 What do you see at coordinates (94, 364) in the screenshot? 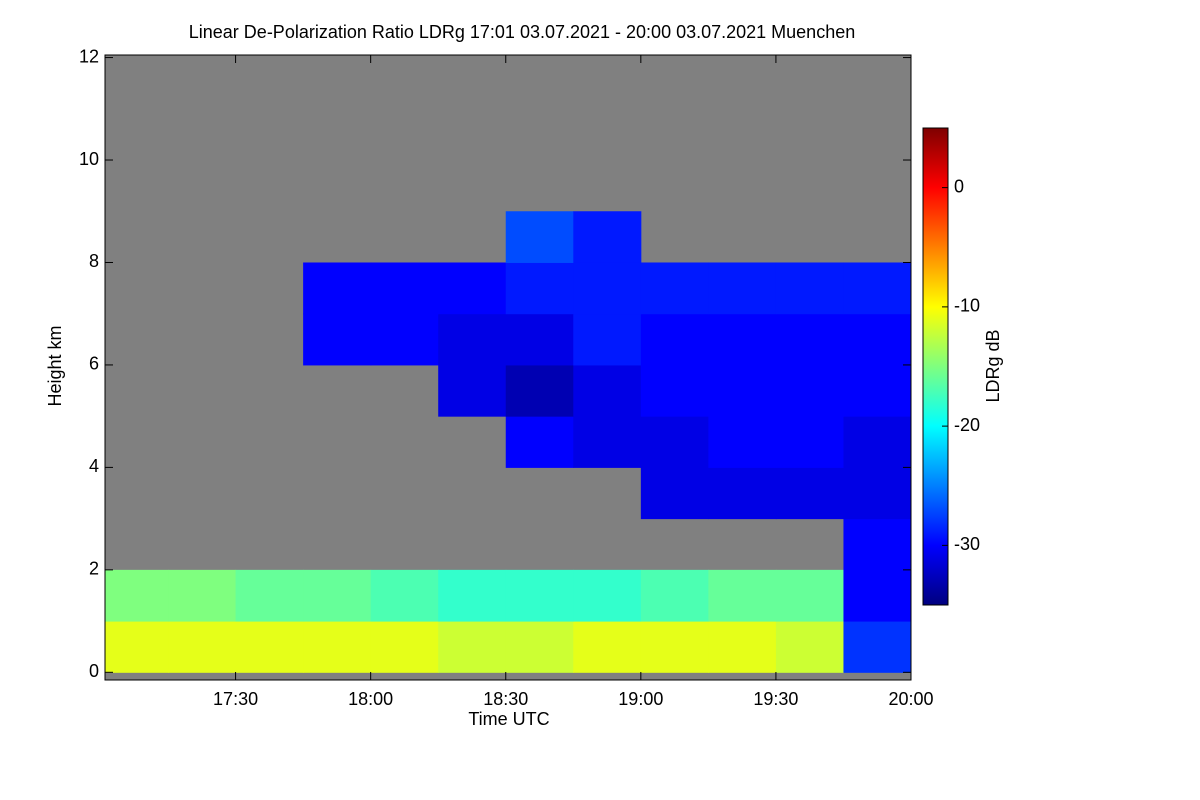
I see `y-tick-label: 6` at bounding box center [94, 364].